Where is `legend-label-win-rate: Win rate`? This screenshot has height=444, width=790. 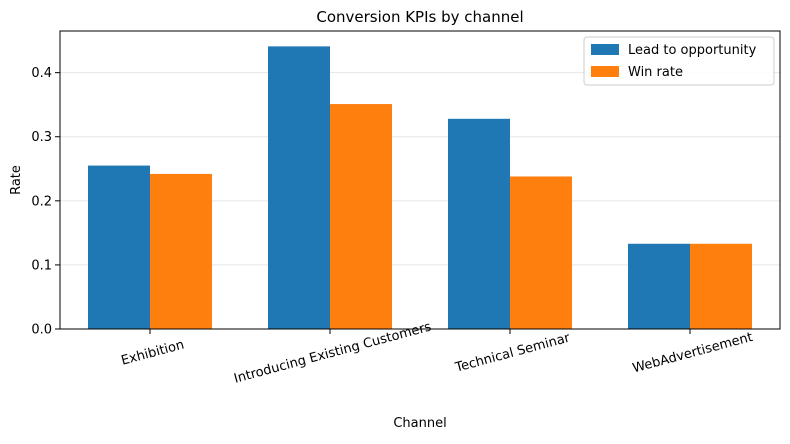
legend-label-win-rate: Win rate is located at coordinates (655, 72).